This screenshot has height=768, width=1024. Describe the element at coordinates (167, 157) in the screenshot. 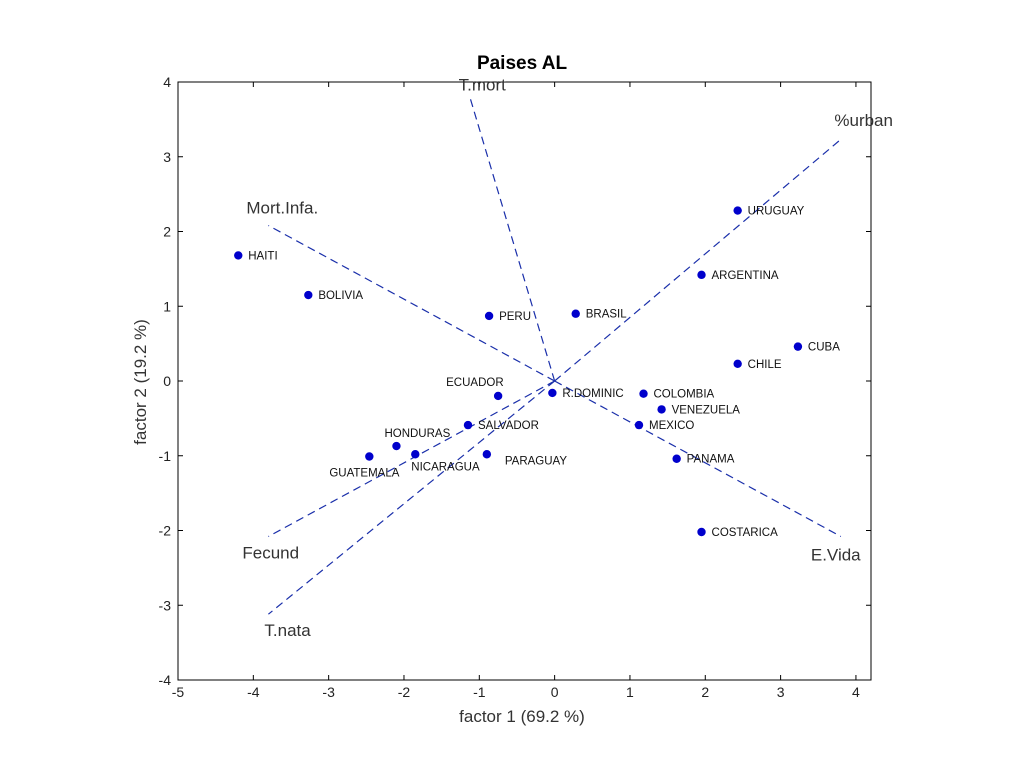

I see `y-tick-label: 3` at that location.